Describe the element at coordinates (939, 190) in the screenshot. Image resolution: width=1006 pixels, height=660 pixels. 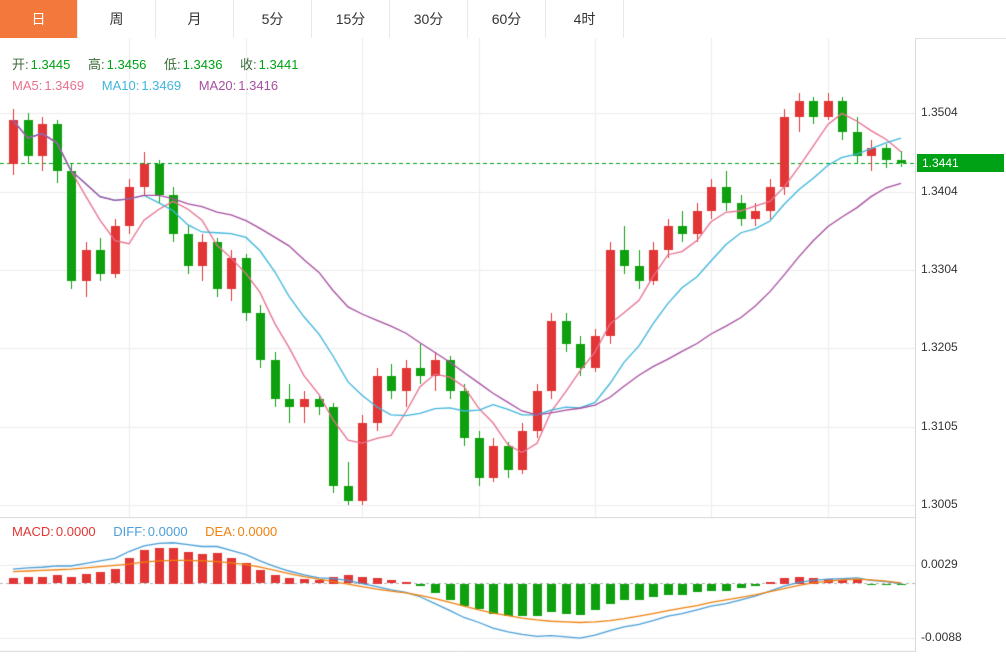
I see `price-axis-label: 1.3404` at that location.